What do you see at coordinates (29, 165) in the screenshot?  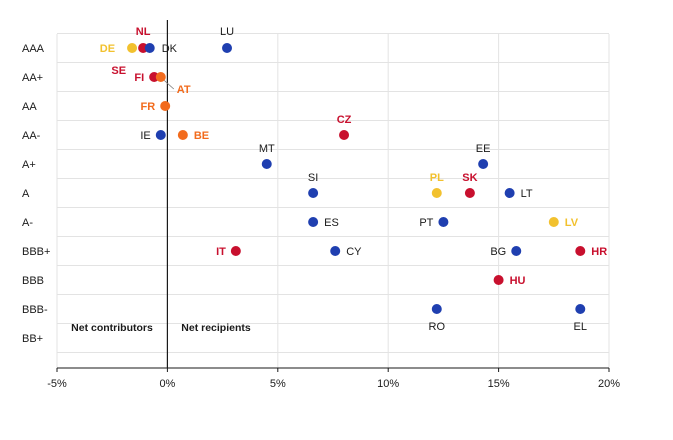 I see `y-category-label: A+` at bounding box center [29, 165].